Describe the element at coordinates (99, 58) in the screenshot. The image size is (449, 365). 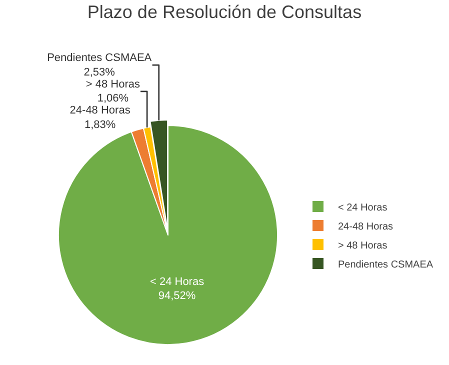
I see `slice-label: Pendientes CSMAEA` at that location.